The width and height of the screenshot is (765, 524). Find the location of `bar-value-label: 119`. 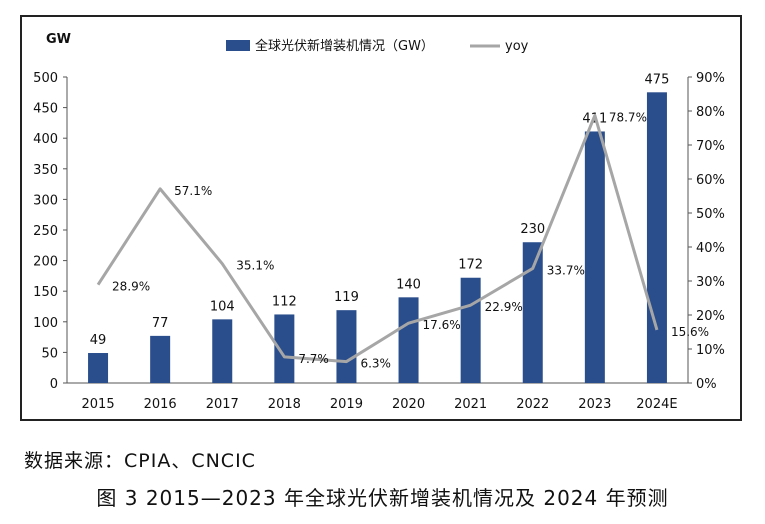

bar-value-label: 119 is located at coordinates (346, 297).